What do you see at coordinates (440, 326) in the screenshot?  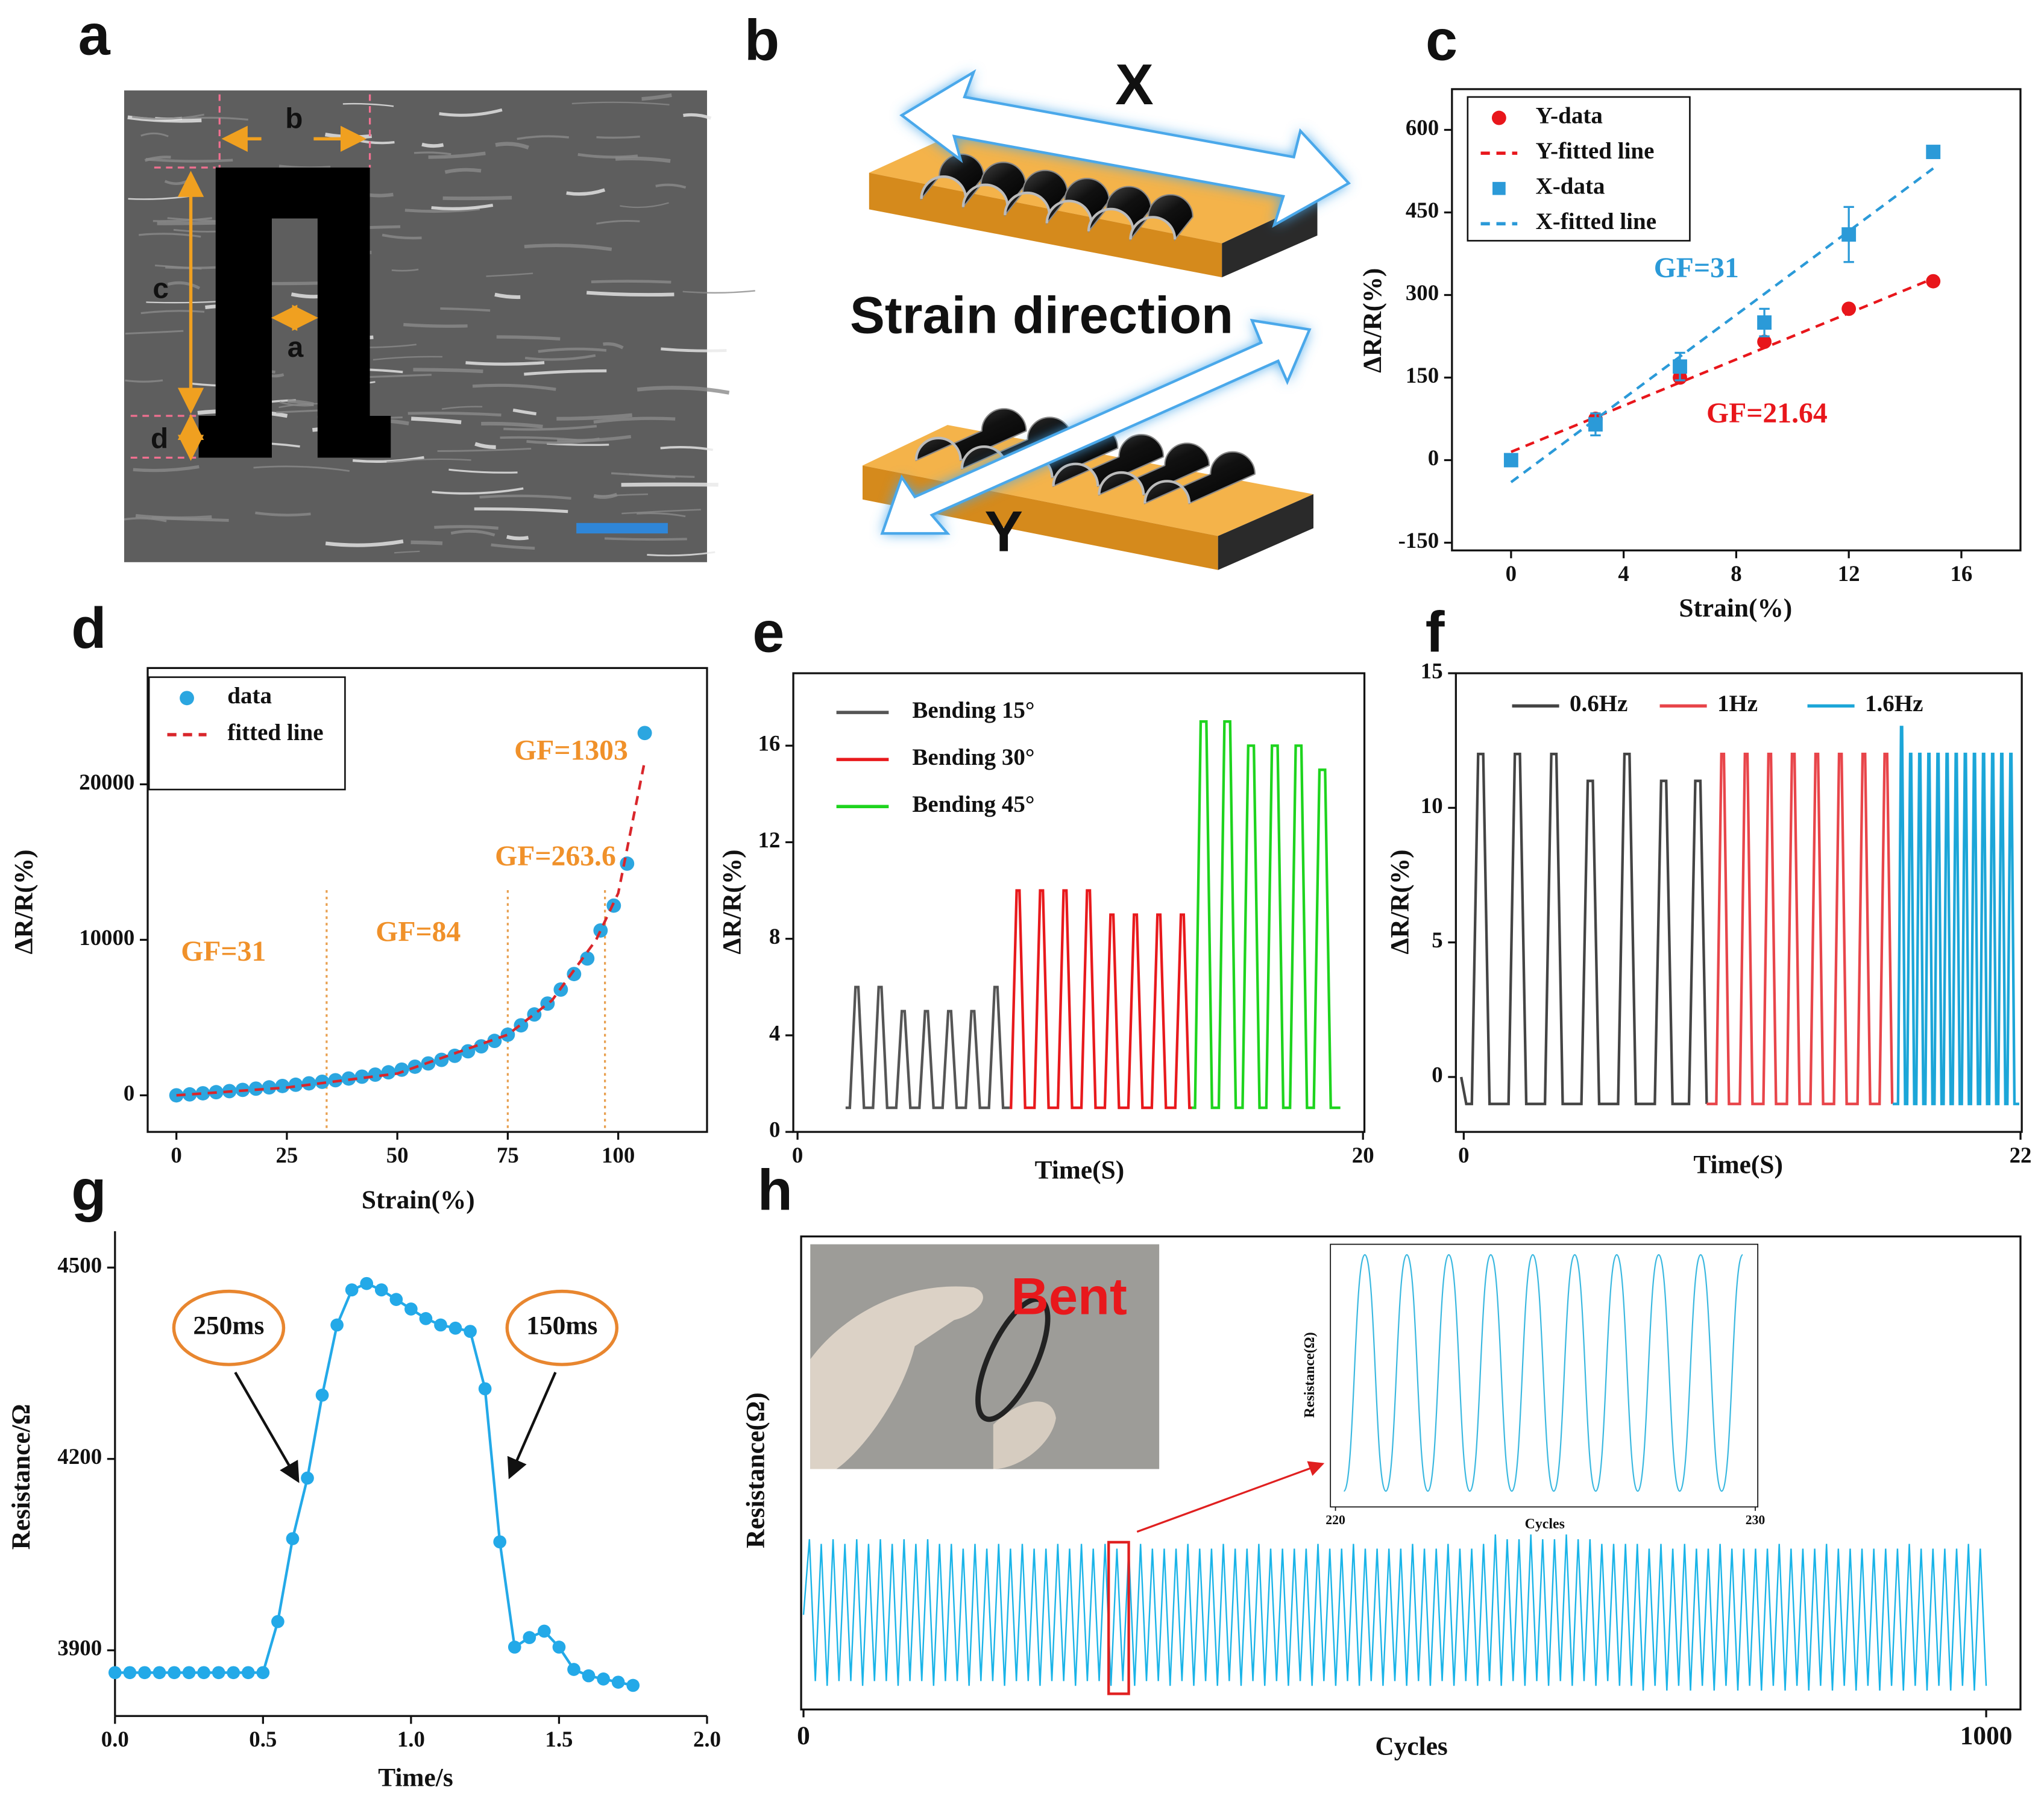 I see `sem-image: b c a d` at bounding box center [440, 326].